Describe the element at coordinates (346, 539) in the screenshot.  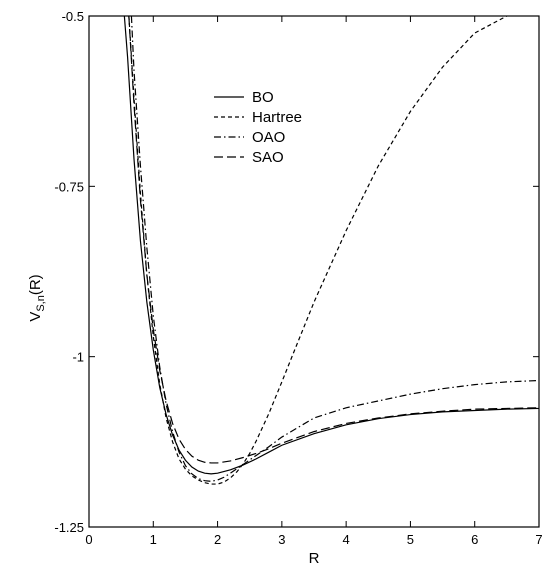
I see `x-tick-label: 4` at that location.